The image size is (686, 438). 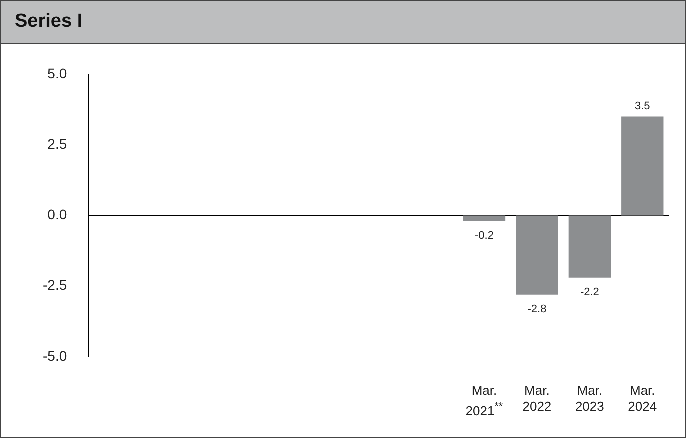 I want to click on x-tick-label: Mar. 2021$^{**}$, so click(x=484, y=401).